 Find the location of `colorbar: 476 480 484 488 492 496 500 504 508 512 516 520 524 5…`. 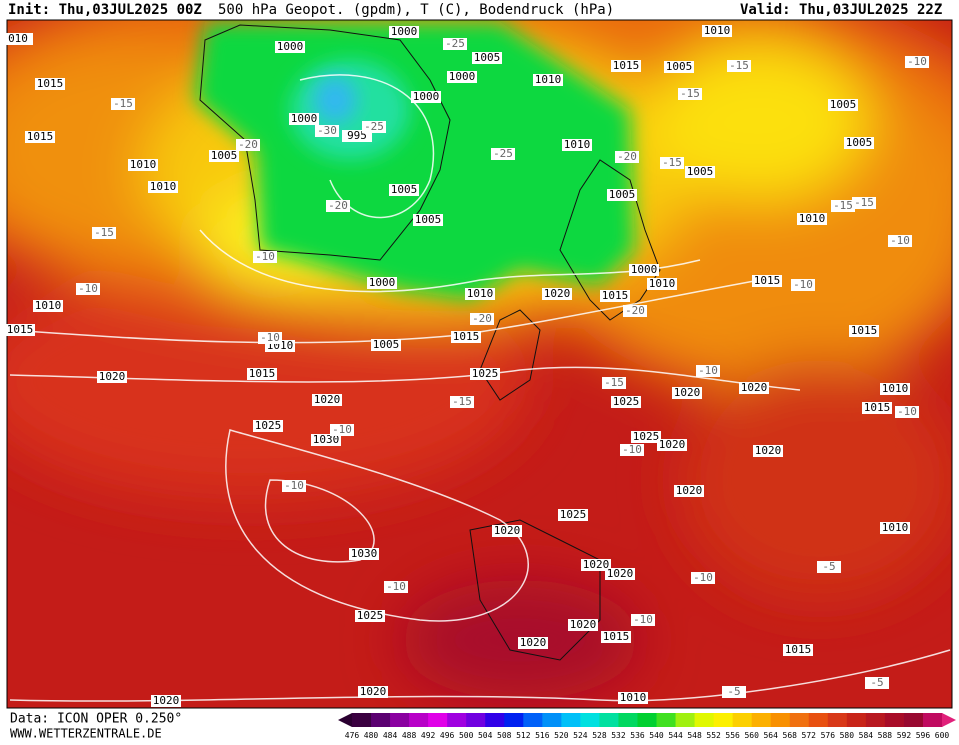

colorbar: 476 480 484 488 492 496 500 504 508 512 516 520 524 5… is located at coordinates (647, 726).